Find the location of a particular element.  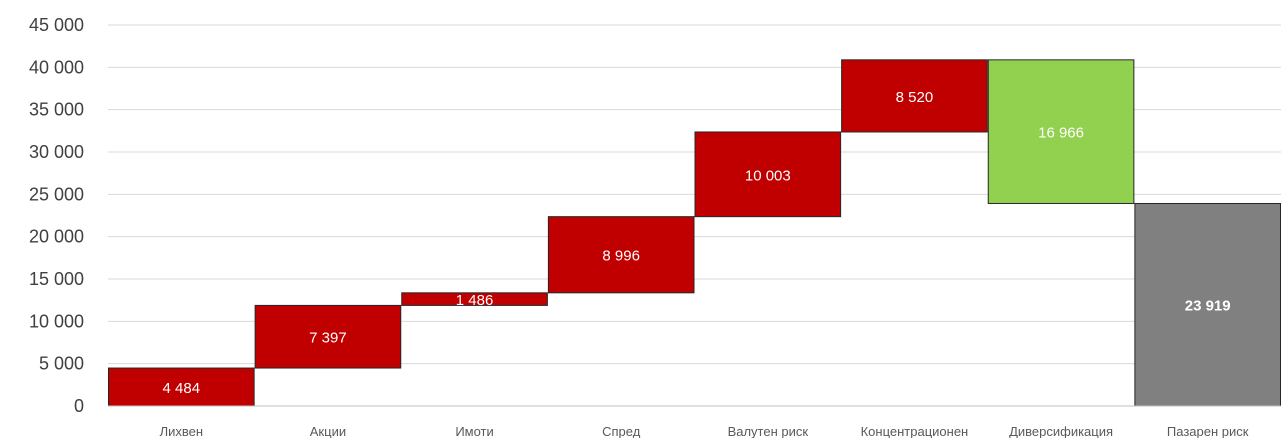

y-tick-label: 35 000 is located at coordinates (56, 110).